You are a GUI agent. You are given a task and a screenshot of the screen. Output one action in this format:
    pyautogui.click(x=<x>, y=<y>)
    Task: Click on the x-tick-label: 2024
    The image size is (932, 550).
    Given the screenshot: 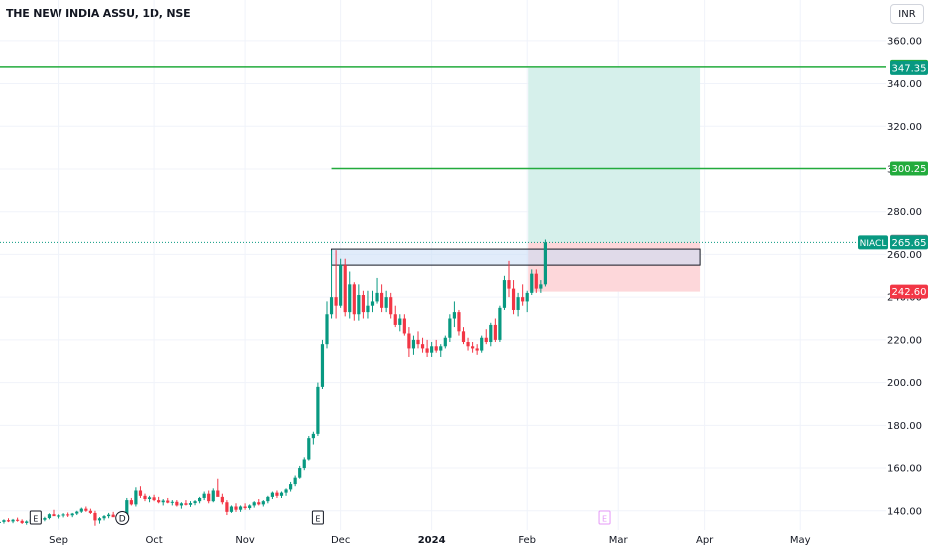 What is the action you would take?
    pyautogui.click(x=432, y=540)
    